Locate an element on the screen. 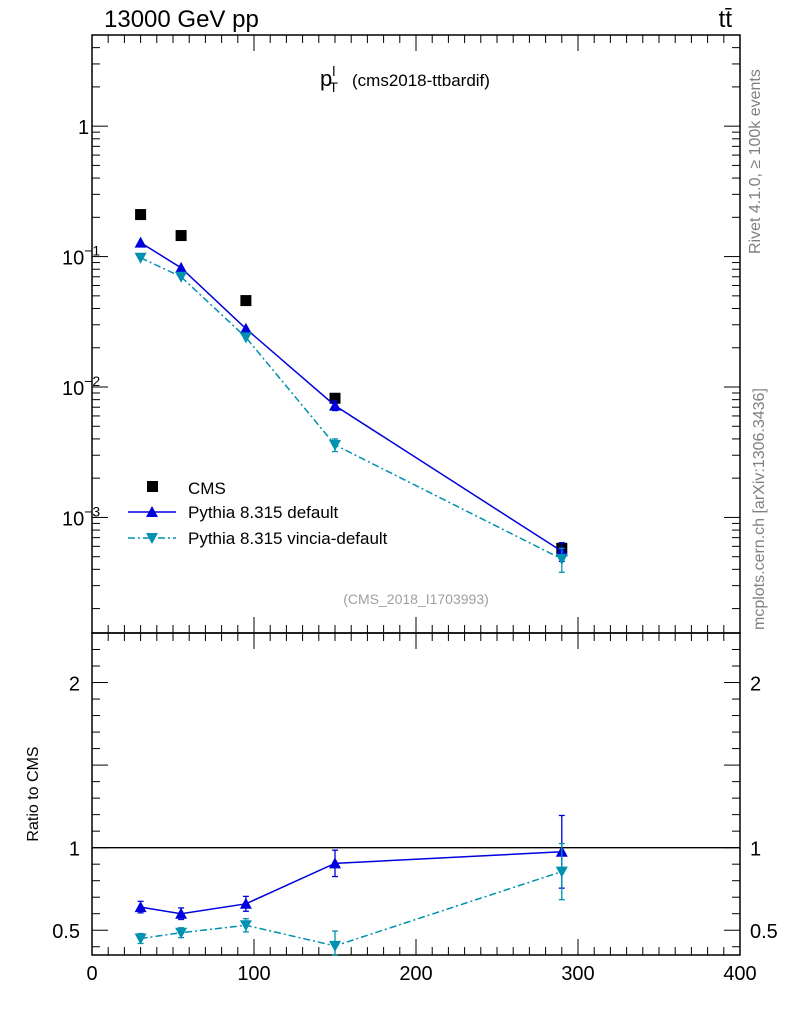 Image resolution: width=786 pixels, height=1024 pixels. main-y-tick-exponent: −2 is located at coordinates (92, 381).